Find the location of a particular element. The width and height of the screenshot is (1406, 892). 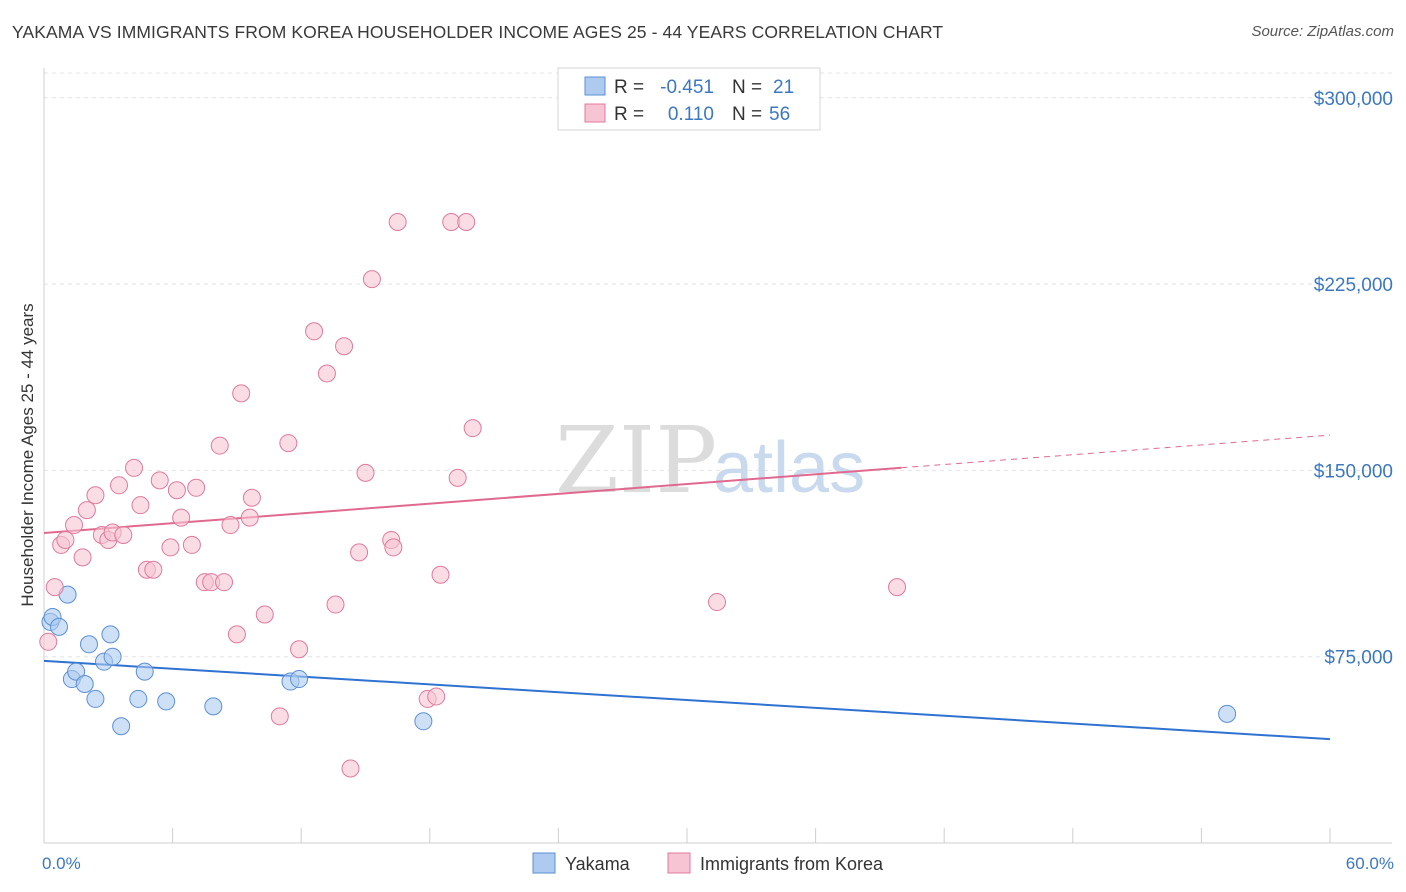

x-tick-label-max: 60.0% is located at coordinates (1370, 863).